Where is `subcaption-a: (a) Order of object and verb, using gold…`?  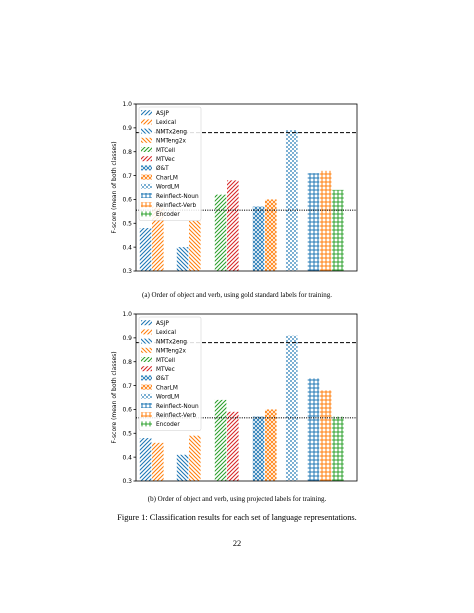 subcaption-a: (a) Order of object and verb, using gold… is located at coordinates (237, 295).